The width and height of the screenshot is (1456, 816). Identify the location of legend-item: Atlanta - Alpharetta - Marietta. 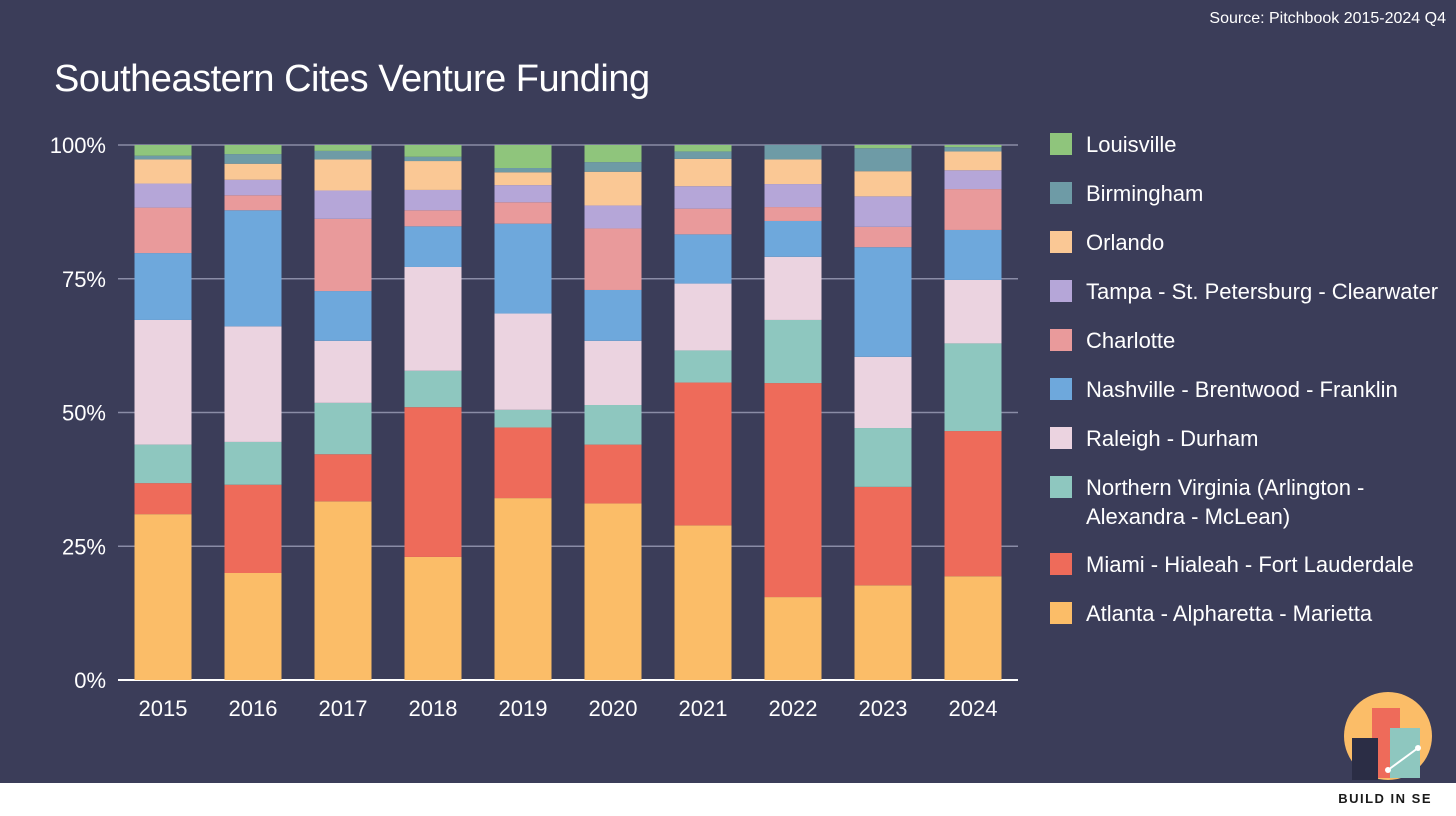
(1248, 613).